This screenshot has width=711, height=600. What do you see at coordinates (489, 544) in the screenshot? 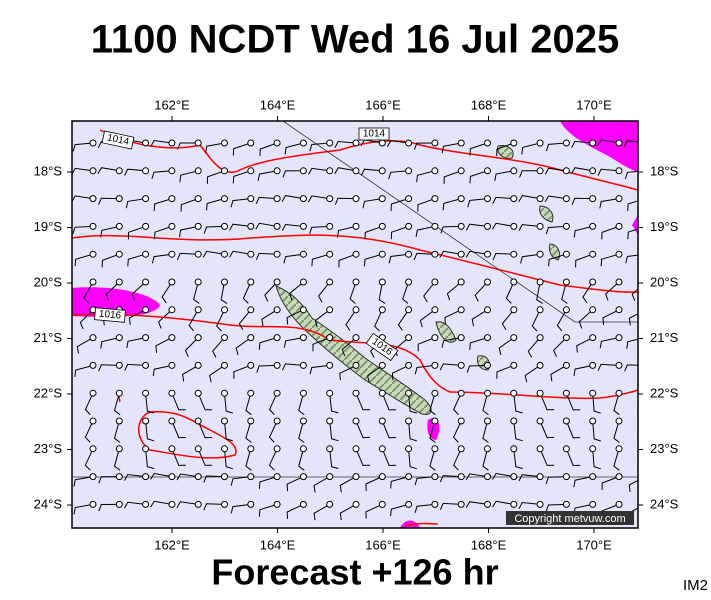
I see `lon-label: 168°E` at bounding box center [489, 544].